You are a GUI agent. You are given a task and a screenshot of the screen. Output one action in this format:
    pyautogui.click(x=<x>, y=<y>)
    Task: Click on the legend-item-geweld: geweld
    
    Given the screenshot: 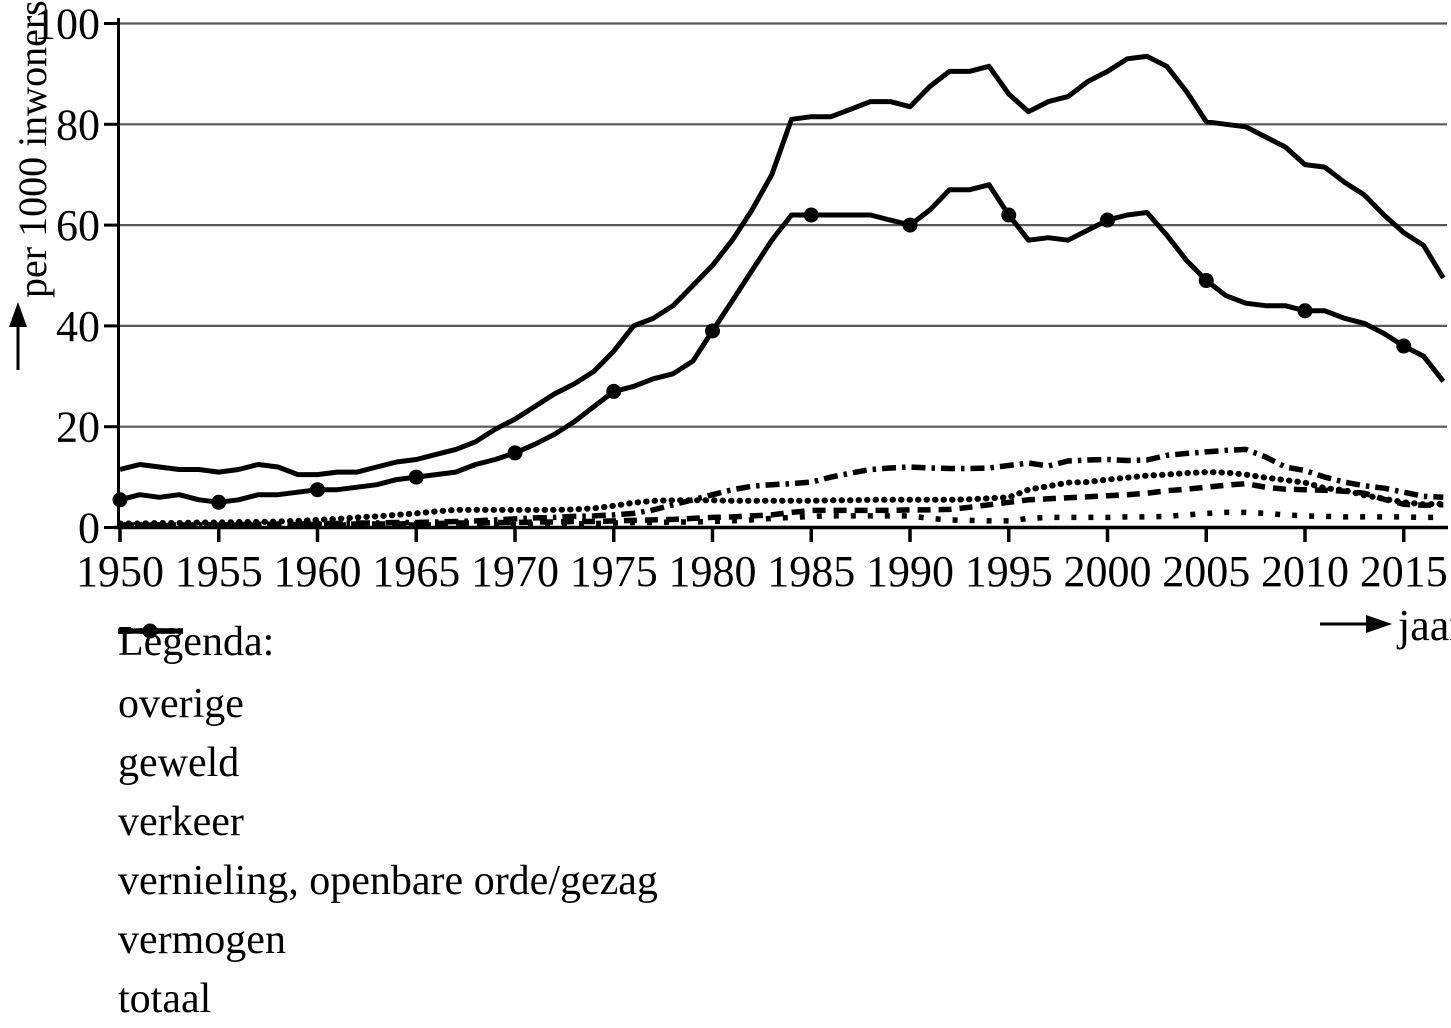 What is the action you would take?
    pyautogui.click(x=388, y=710)
    